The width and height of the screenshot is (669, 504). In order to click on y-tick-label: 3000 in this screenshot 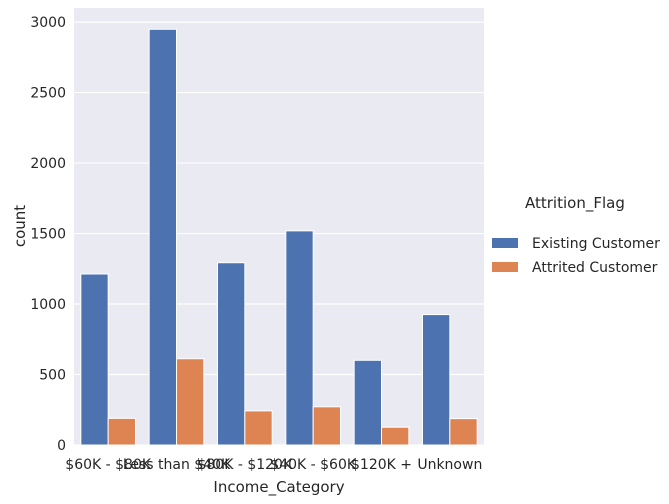, I will do `click(48, 23)`.